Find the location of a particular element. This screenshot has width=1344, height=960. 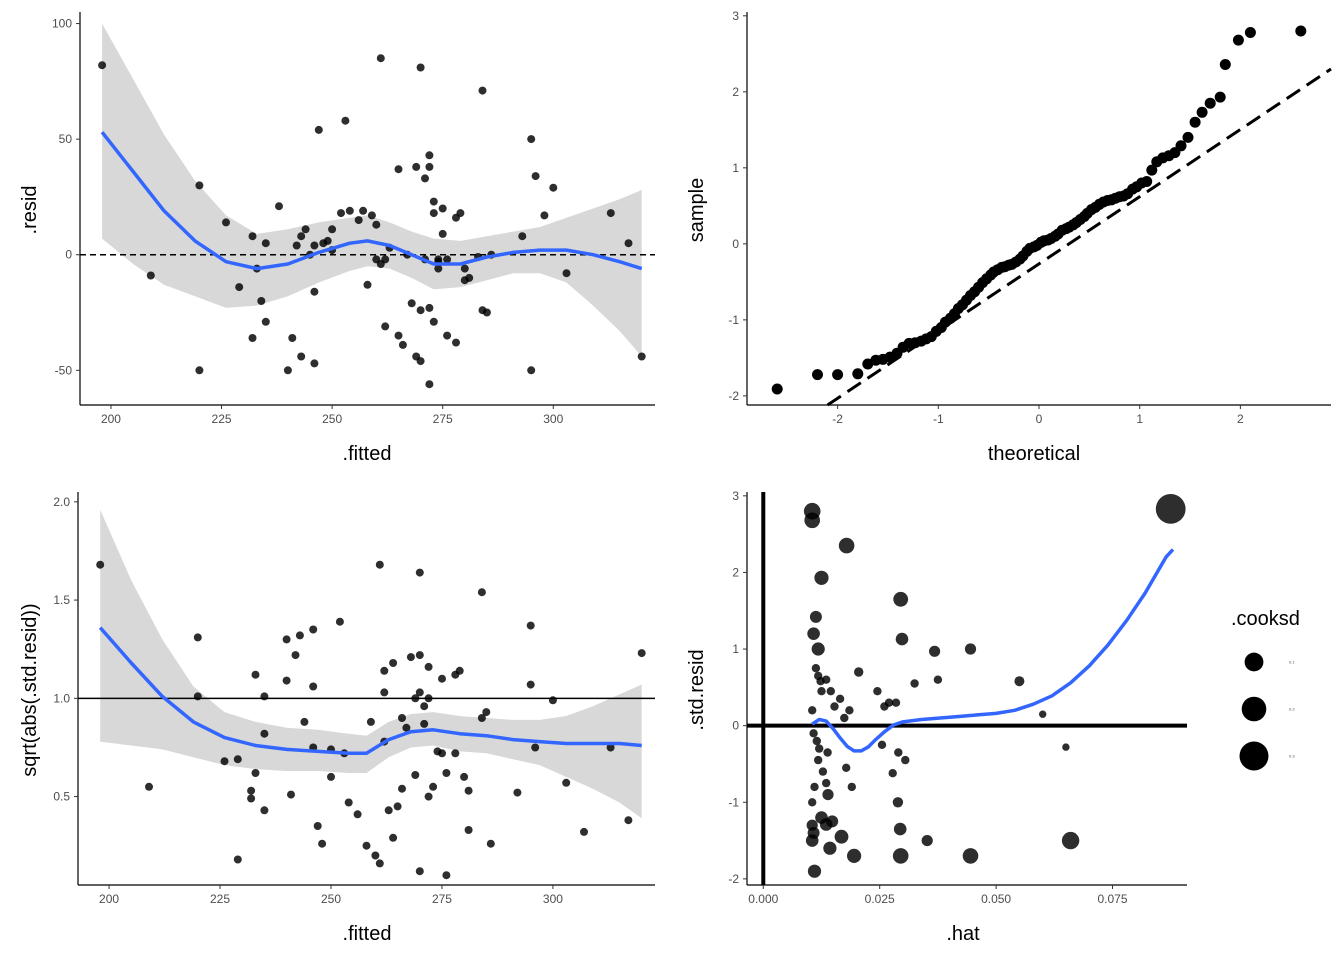

x-axis-title: .fitted is located at coordinates (367, 454).